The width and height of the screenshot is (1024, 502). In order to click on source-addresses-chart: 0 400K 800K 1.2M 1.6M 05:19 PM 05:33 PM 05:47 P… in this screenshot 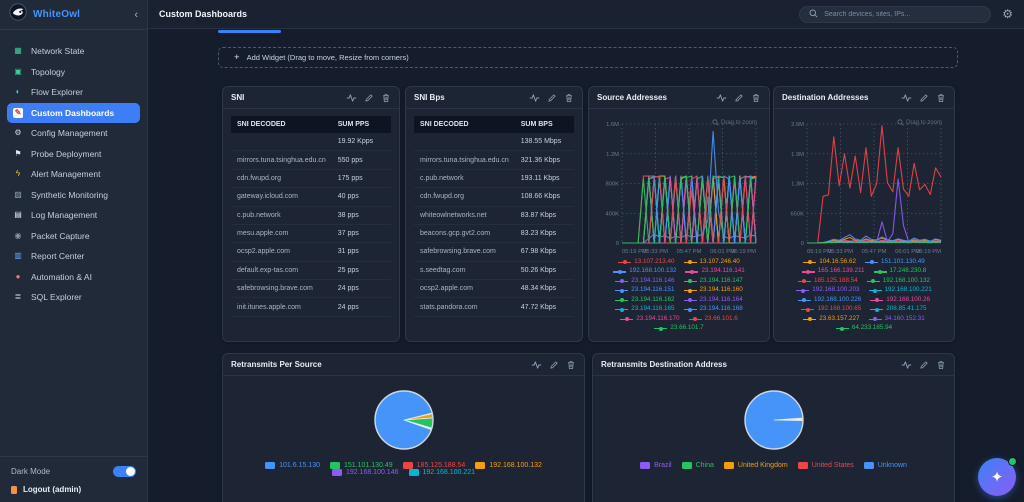, I will do `click(679, 186)`.